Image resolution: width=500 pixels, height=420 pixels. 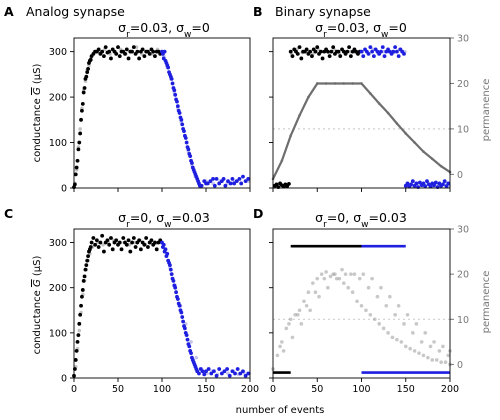 I want to click on panel-b-right-tick-label: 10, so click(x=463, y=129).